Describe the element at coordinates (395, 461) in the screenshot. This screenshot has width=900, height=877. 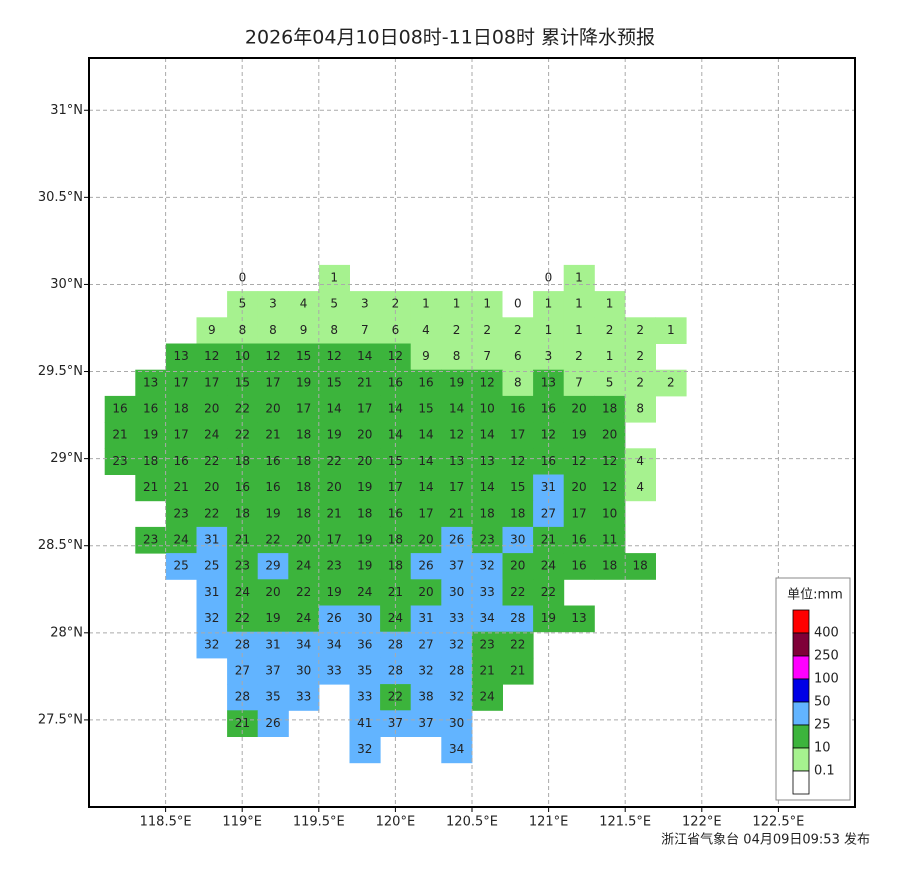
I see `rain-value: 15` at that location.